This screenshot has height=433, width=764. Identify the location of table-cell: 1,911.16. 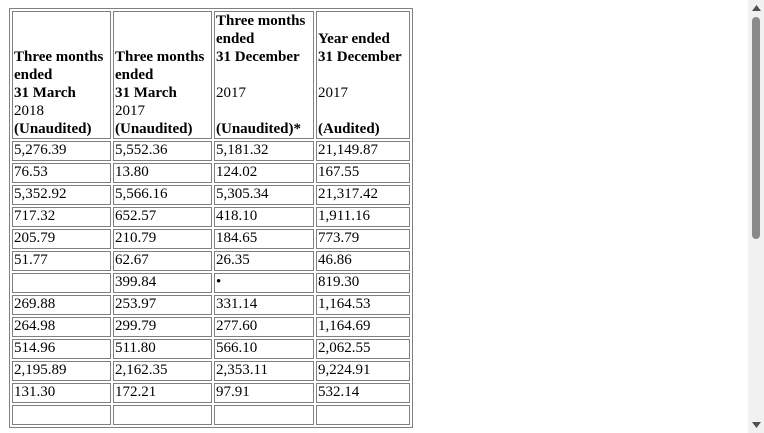
(363, 217).